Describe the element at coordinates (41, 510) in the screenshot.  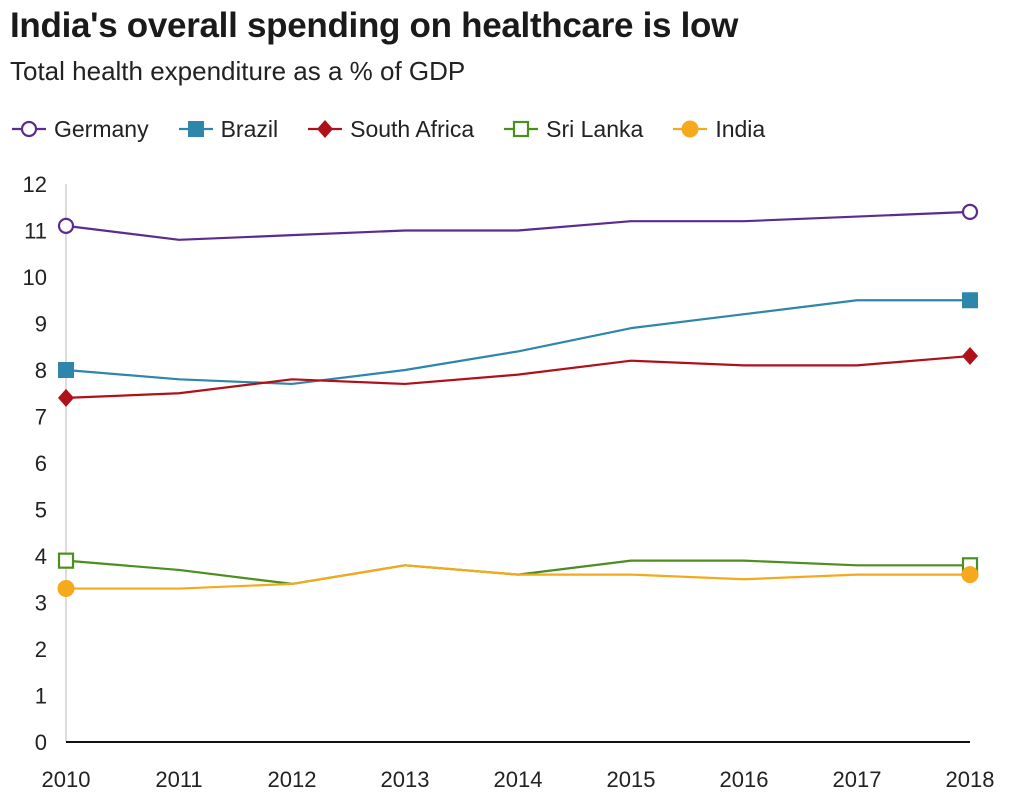
I see `y-tick-label: 5` at that location.